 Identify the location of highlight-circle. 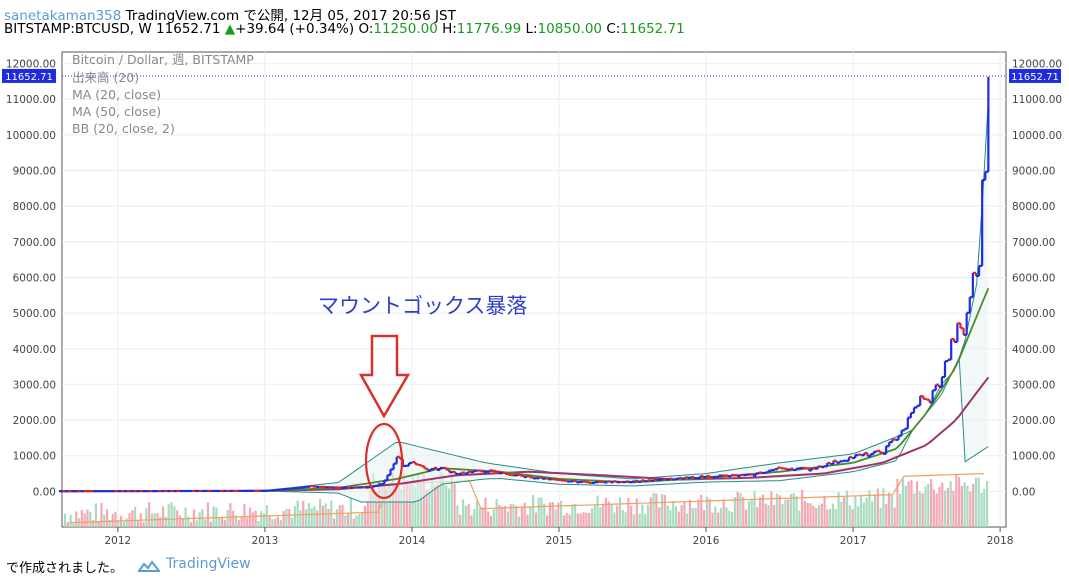
(384, 461).